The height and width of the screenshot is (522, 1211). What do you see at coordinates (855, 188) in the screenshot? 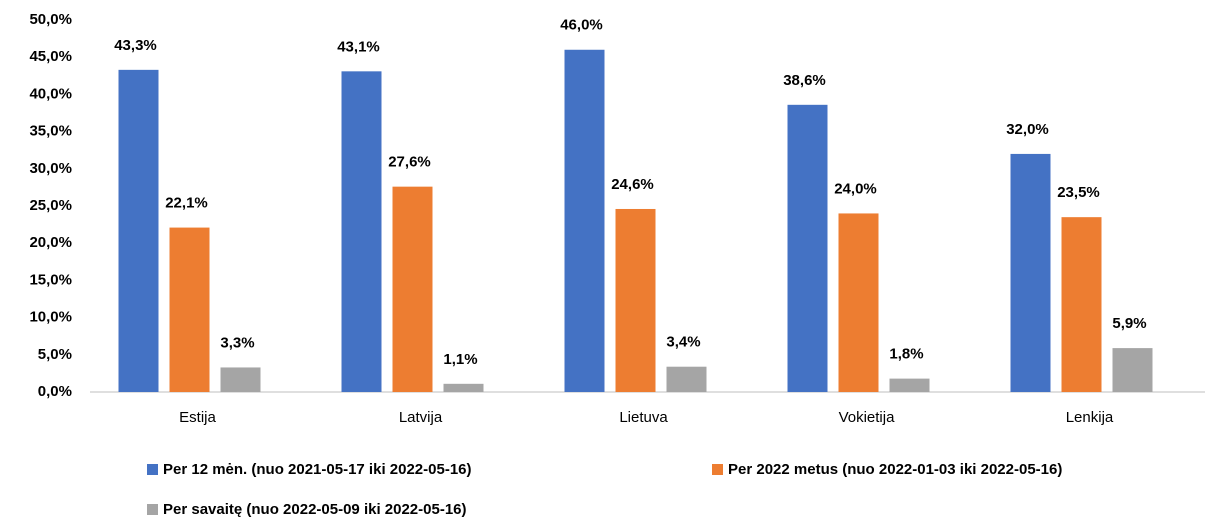
I see `value-label: 24,0%` at bounding box center [855, 188].